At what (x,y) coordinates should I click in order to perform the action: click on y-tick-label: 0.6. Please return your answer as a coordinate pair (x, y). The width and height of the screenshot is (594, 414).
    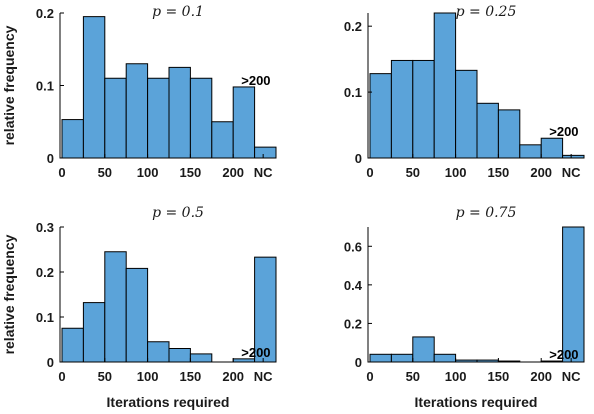
    Looking at the image, I should click on (353, 246).